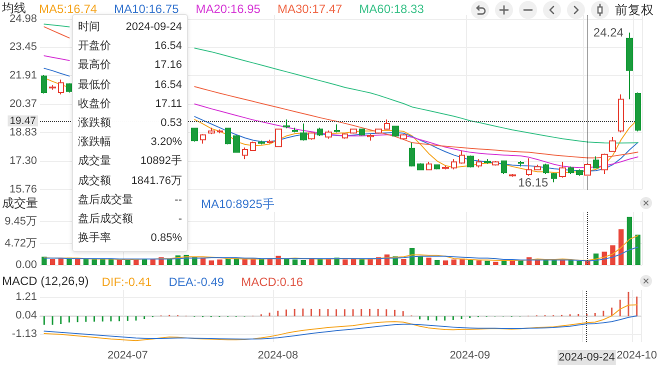  Describe the element at coordinates (130, 238) in the screenshot. I see `text: 换手率 0.85%` at that location.